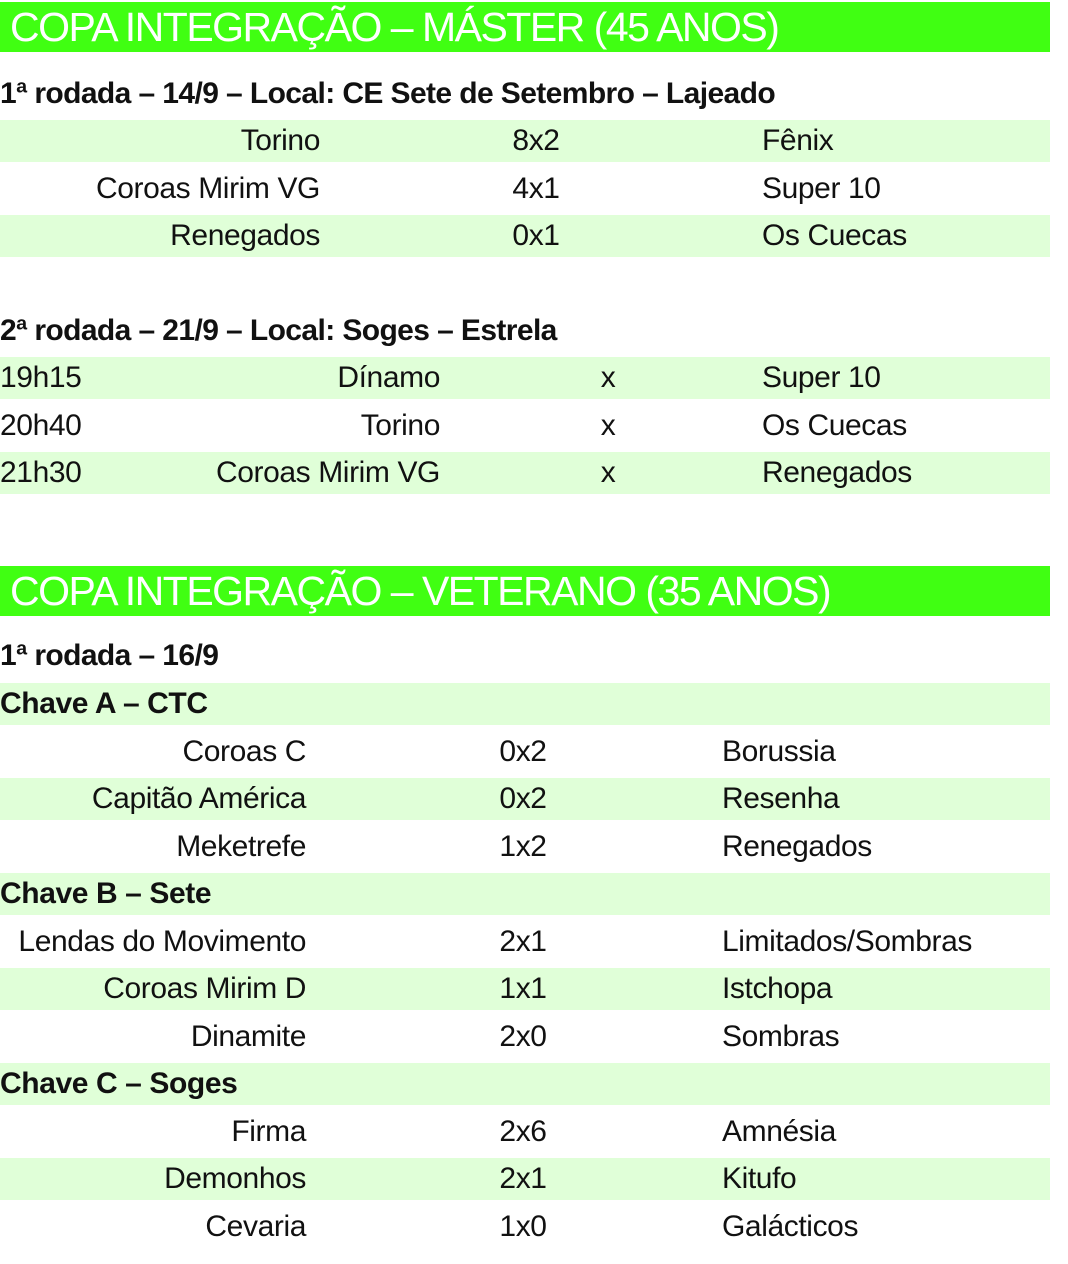 The height and width of the screenshot is (1264, 1068). Describe the element at coordinates (199, 798) in the screenshot. I see `home-team: Capitão América` at that location.